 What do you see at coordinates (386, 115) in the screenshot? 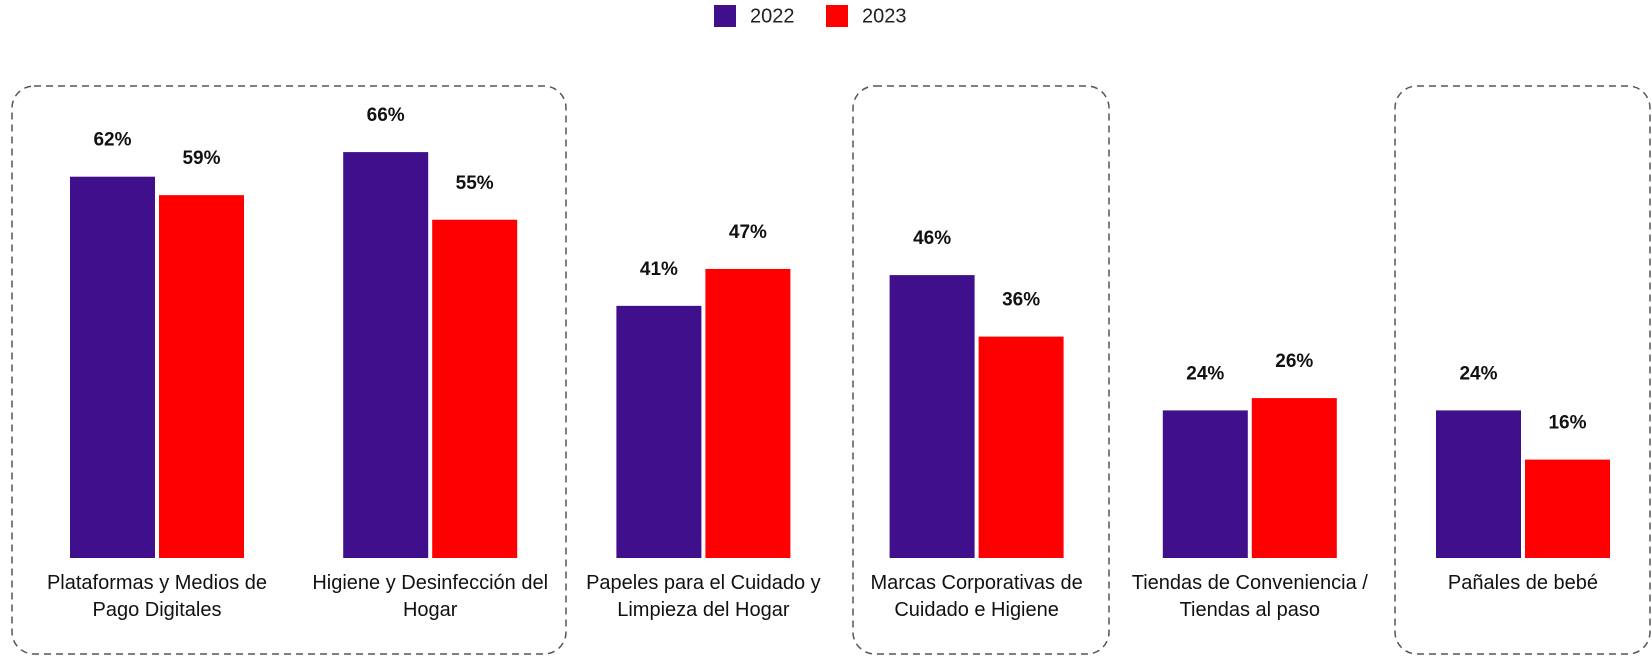
I see `value-label: 66%` at bounding box center [386, 115].